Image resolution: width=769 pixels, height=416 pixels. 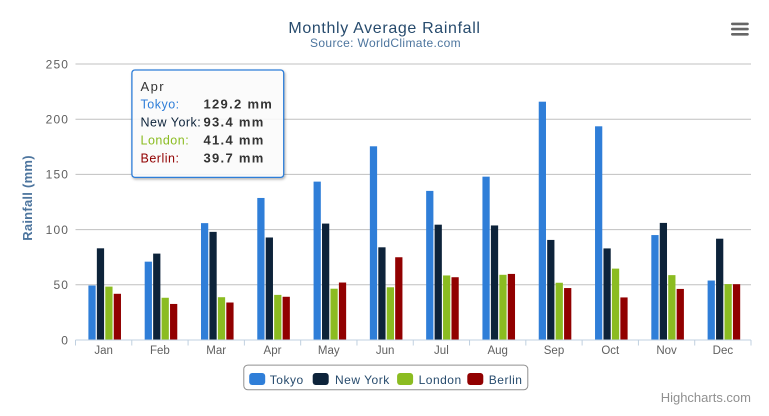 I want to click on svg-text: Tokyo:, so click(x=160, y=104).